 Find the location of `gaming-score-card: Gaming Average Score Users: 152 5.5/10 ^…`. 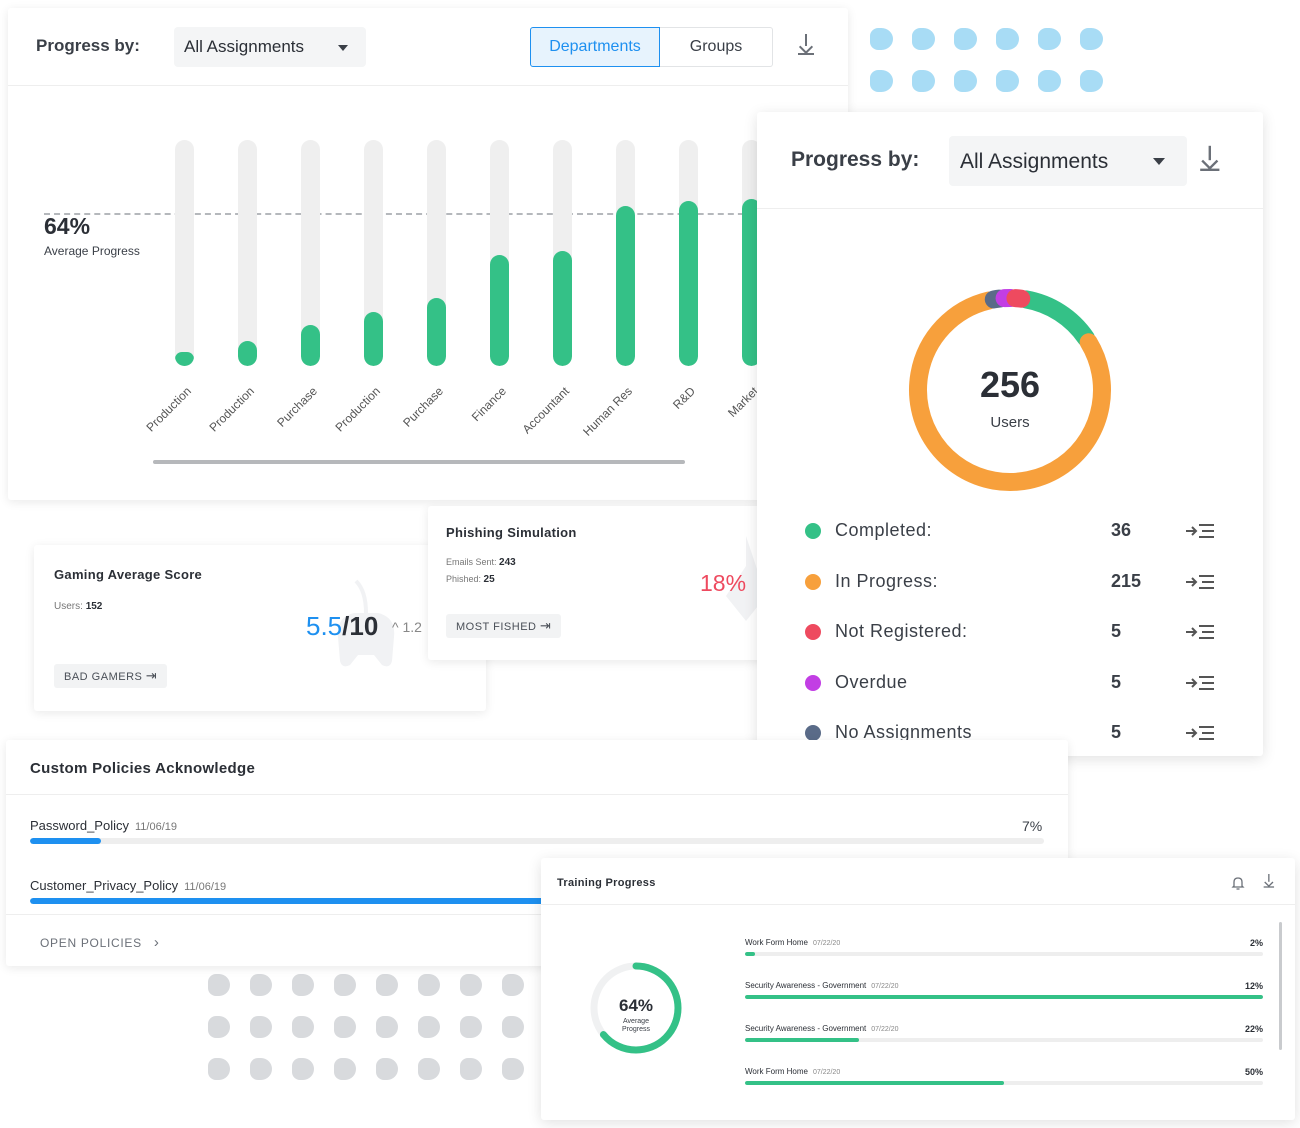

gaming-score-card: Gaming Average Score Users: 152 5.5/10 ^… is located at coordinates (260, 628).